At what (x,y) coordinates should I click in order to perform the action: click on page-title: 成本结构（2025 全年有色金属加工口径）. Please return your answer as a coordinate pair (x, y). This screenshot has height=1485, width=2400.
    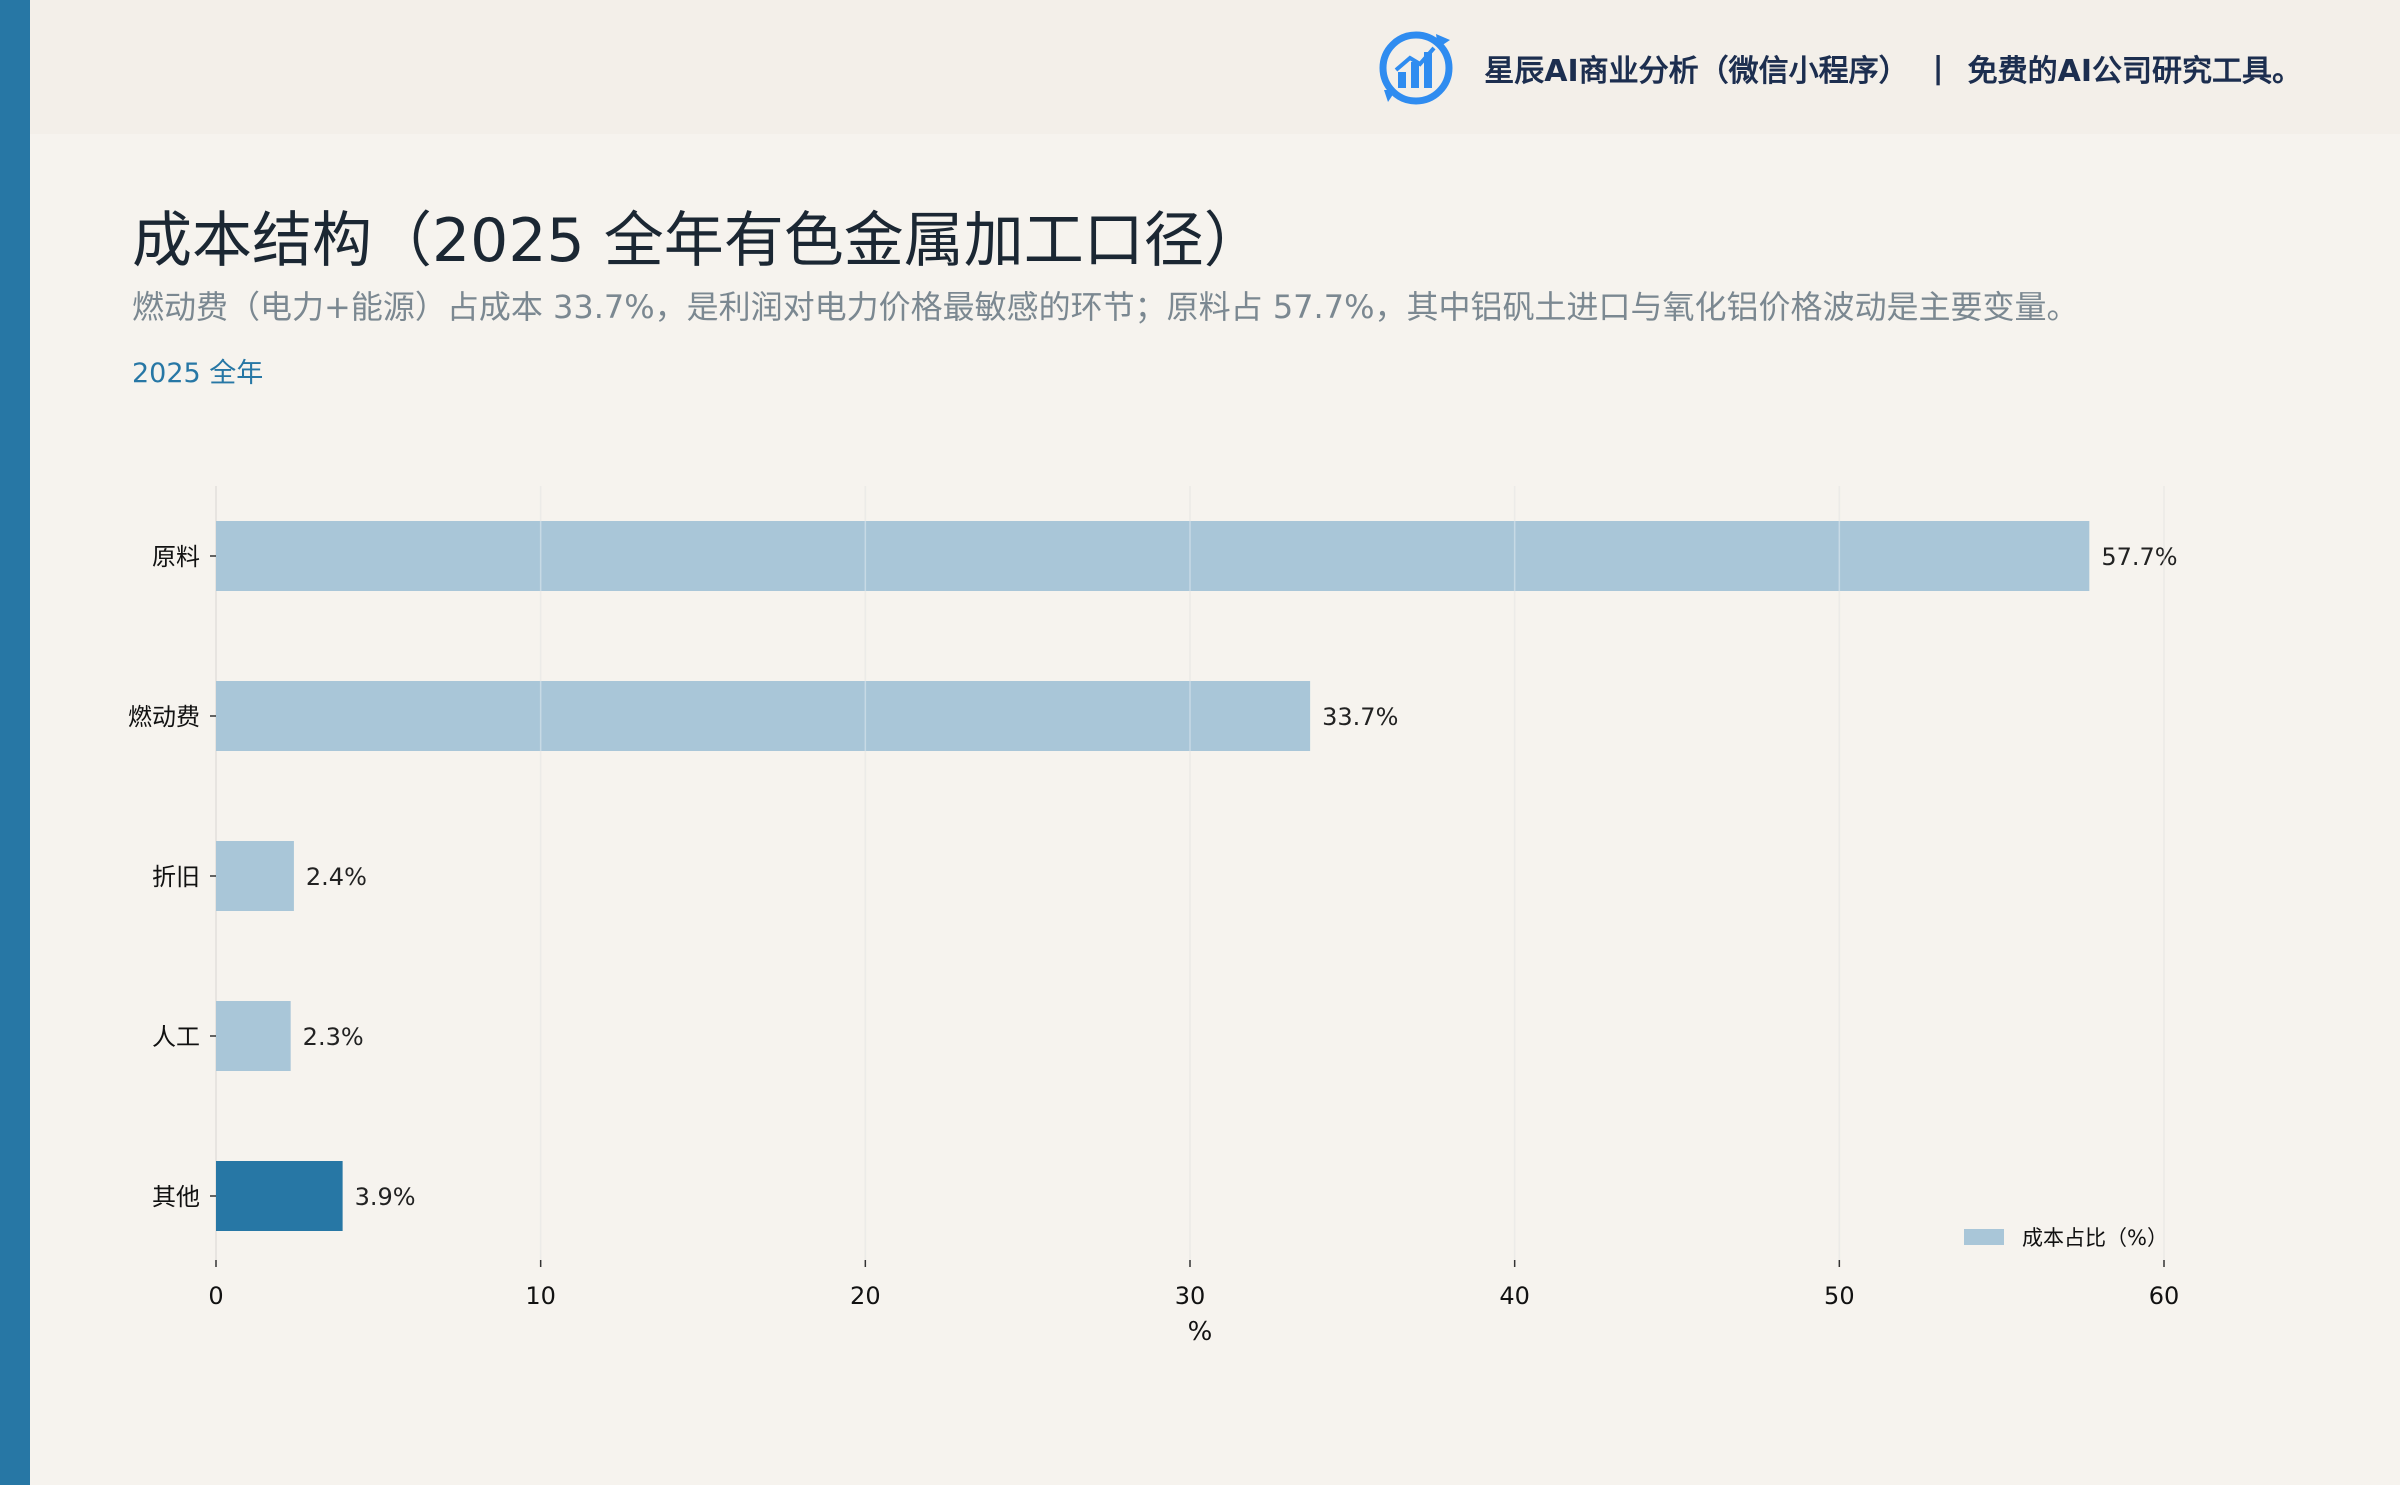
    Looking at the image, I should click on (698, 241).